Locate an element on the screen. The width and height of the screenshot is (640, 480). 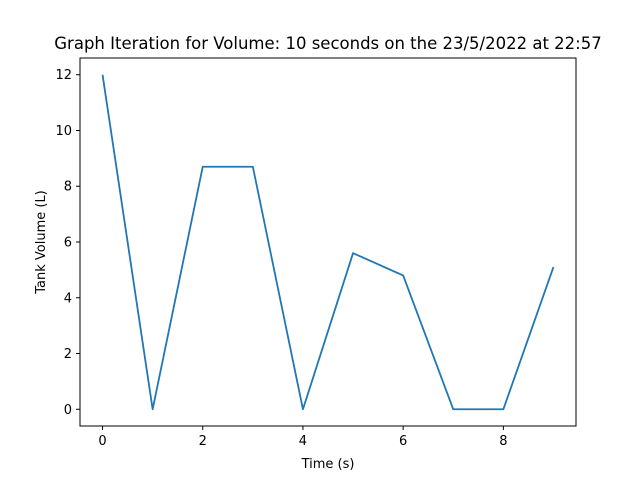
x-tick-label: 0 is located at coordinates (102, 441).